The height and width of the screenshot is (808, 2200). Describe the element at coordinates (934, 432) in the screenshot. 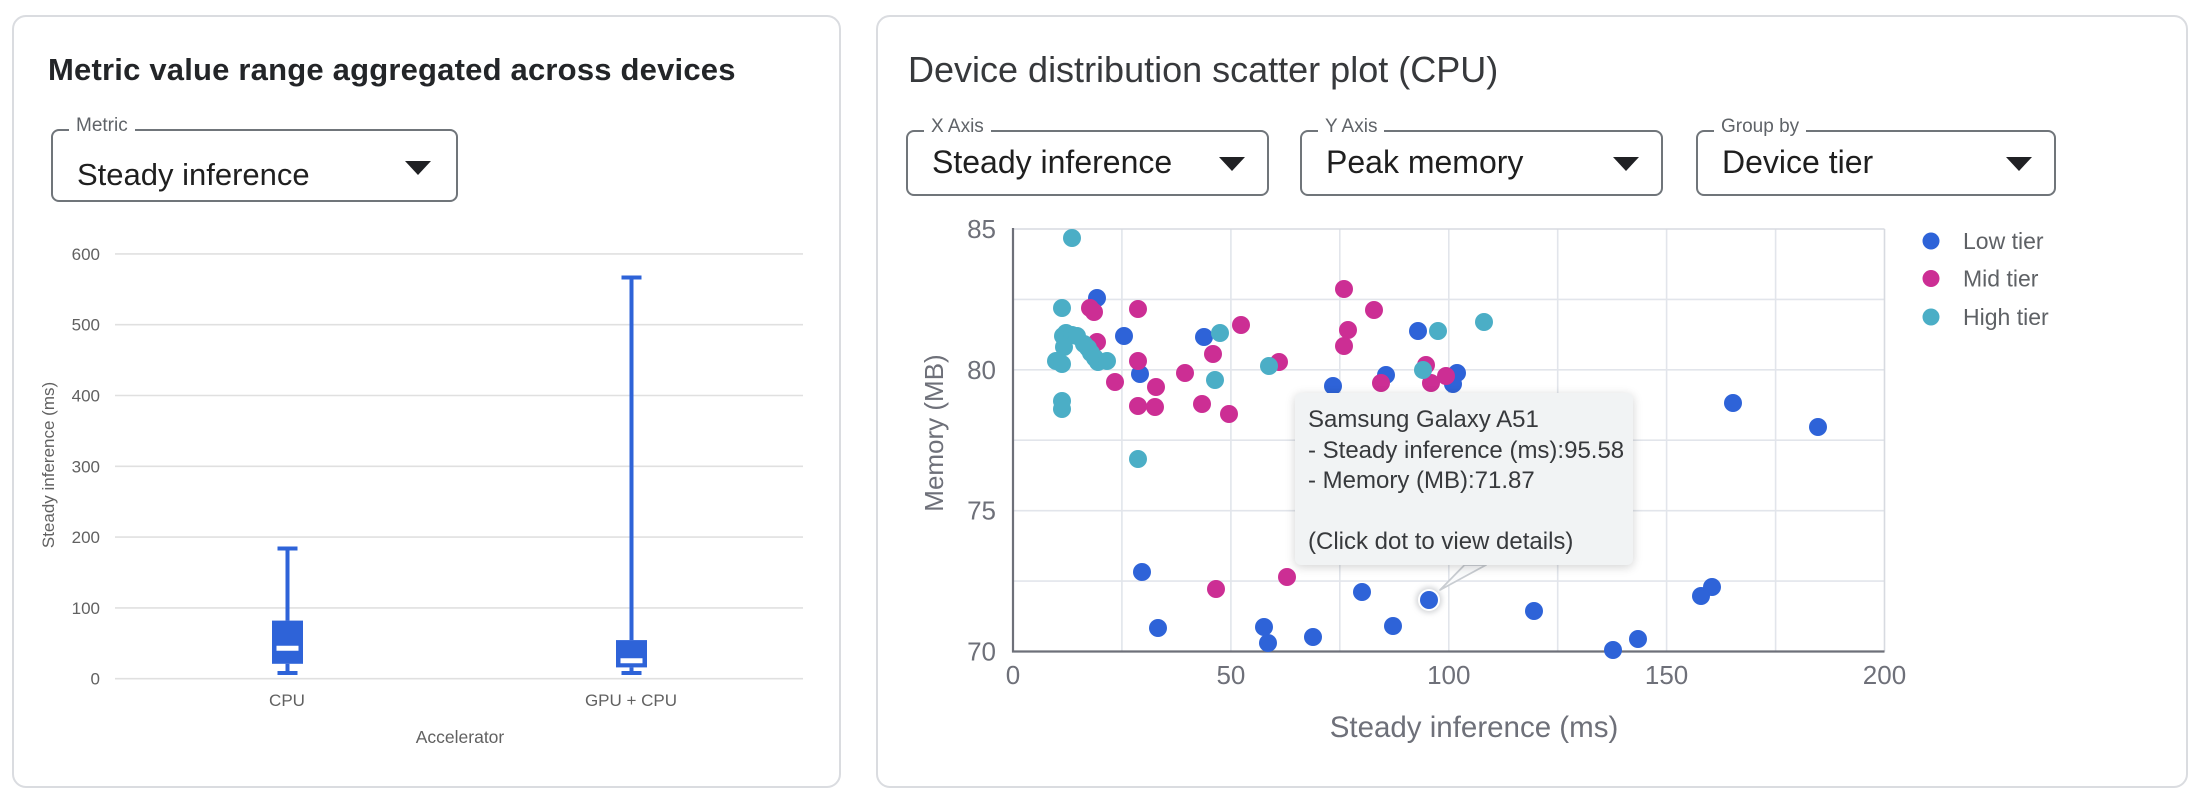

I see `svg-text: Memory (MB)` at that location.